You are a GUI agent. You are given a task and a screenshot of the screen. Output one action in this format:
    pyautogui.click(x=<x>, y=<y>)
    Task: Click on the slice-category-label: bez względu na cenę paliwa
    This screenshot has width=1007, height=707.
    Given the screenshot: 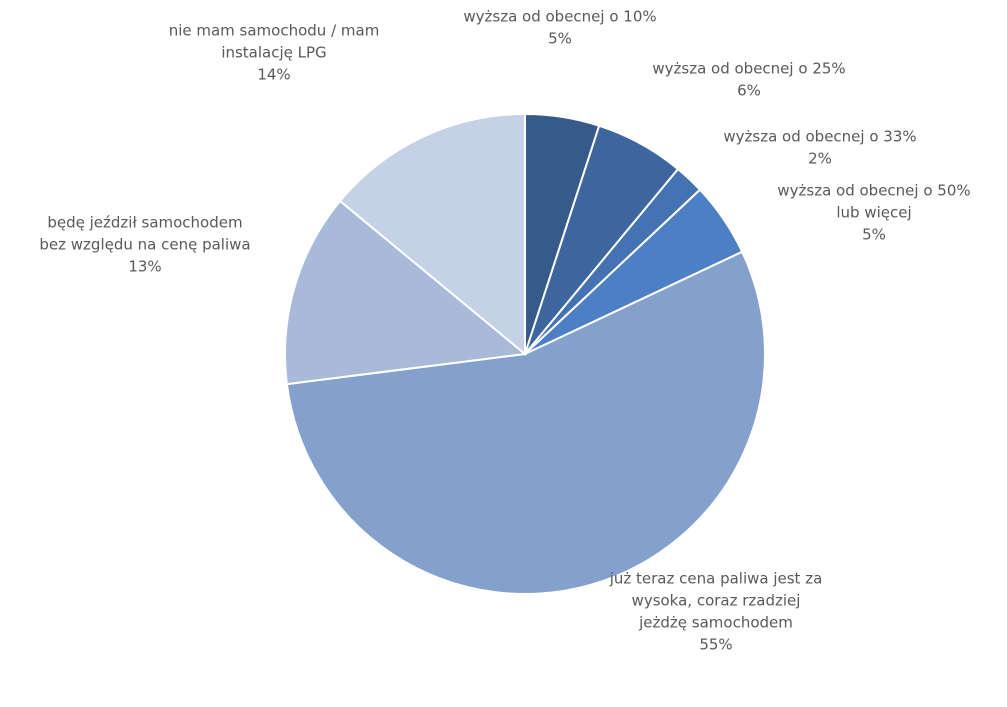 What is the action you would take?
    pyautogui.click(x=144, y=245)
    